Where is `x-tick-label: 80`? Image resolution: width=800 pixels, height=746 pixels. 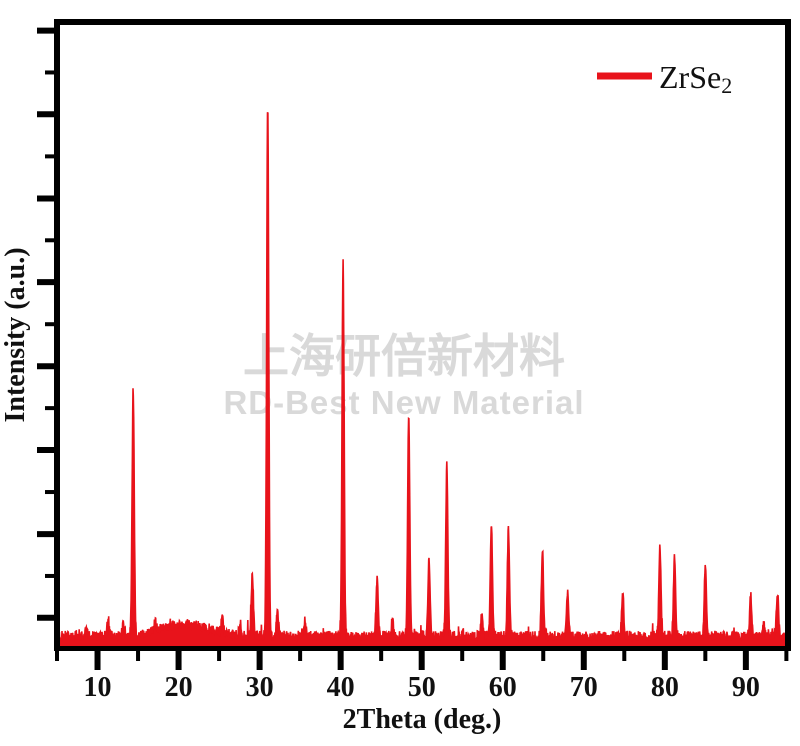 x-tick-label: 80 is located at coordinates (665, 687).